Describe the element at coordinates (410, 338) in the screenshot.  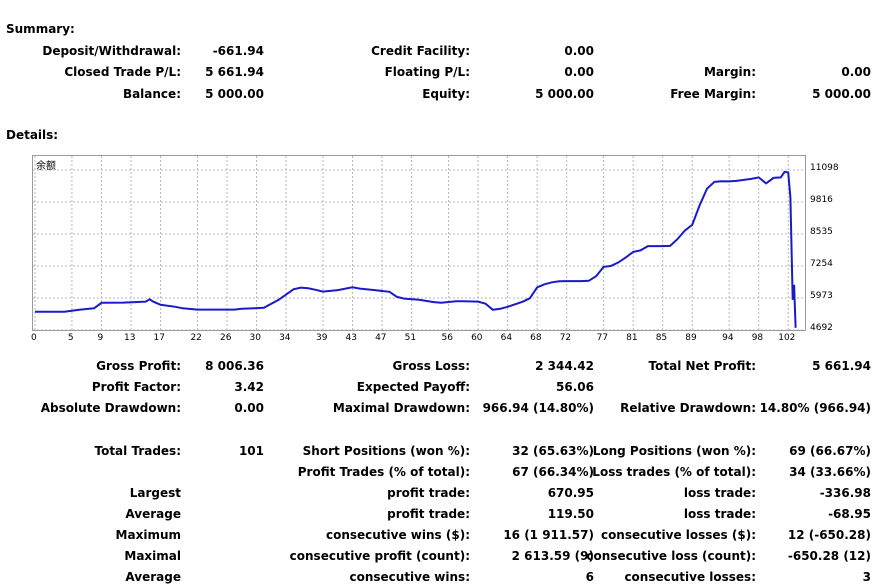
I see `x-tick-label: 51` at that location.